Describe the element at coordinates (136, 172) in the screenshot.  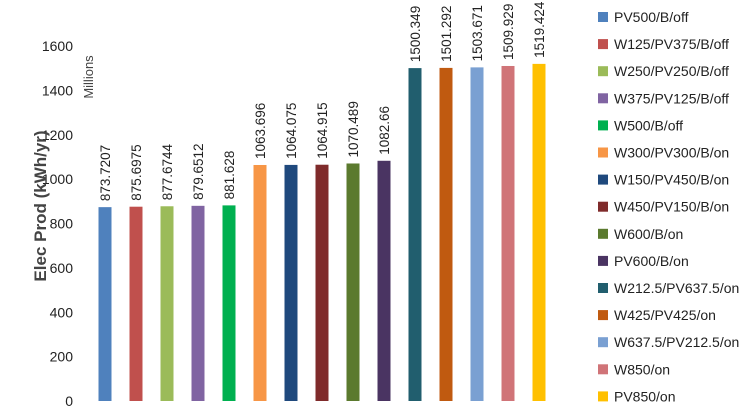
I see `data-label: 875.6975` at that location.